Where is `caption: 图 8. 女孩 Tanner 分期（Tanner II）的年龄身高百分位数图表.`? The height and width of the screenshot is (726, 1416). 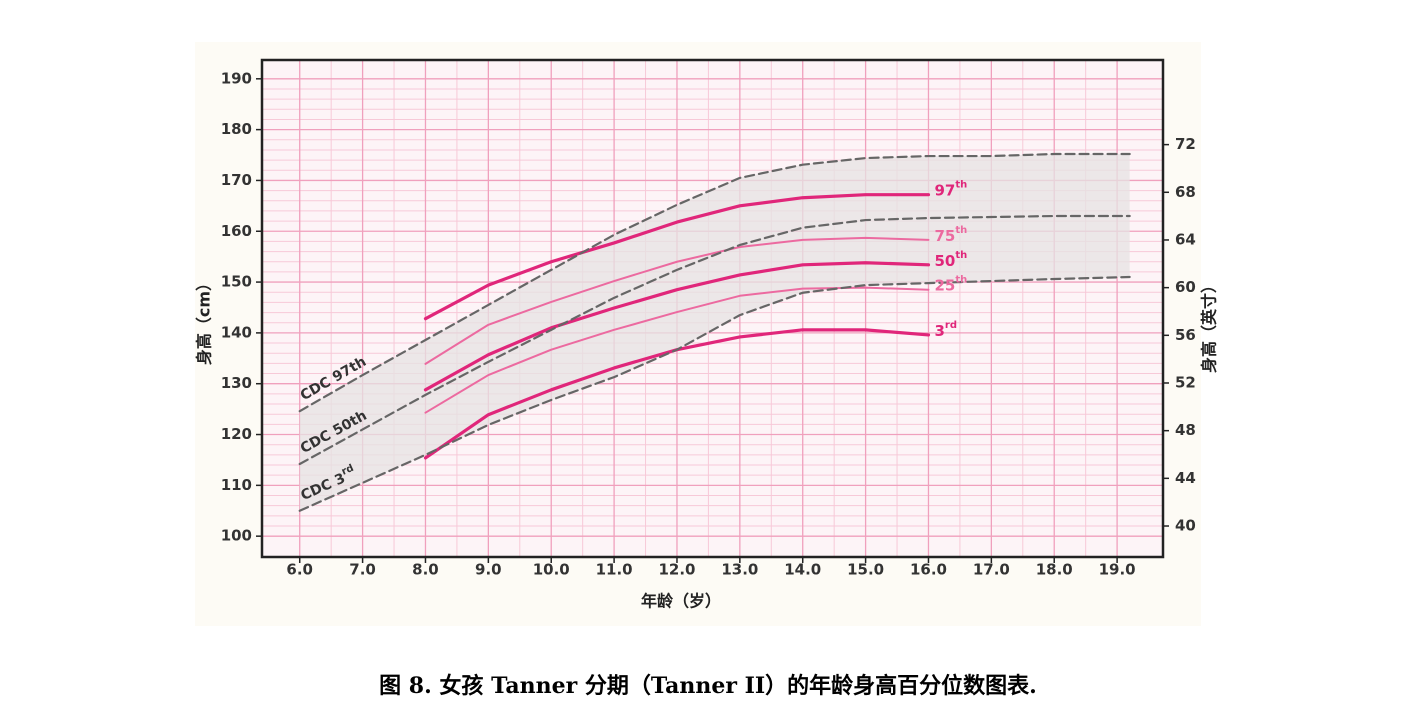 caption: 图 8. 女孩 Tanner 分期（Tanner II）的年龄身高百分位数图表. is located at coordinates (708, 686).